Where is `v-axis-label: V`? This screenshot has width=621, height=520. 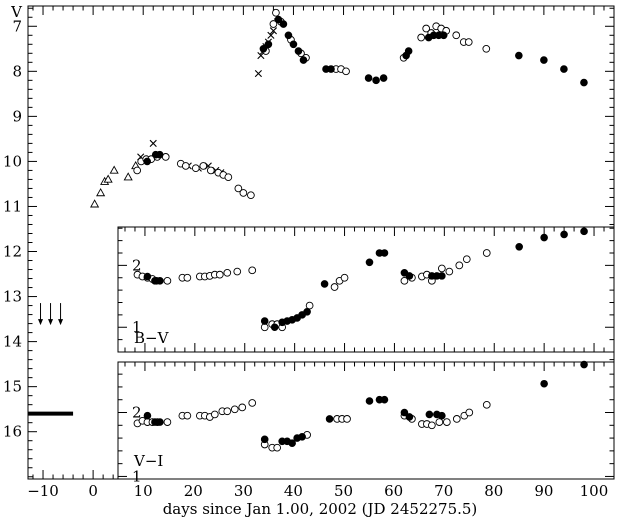 v-axis-label: V is located at coordinates (16, 12).